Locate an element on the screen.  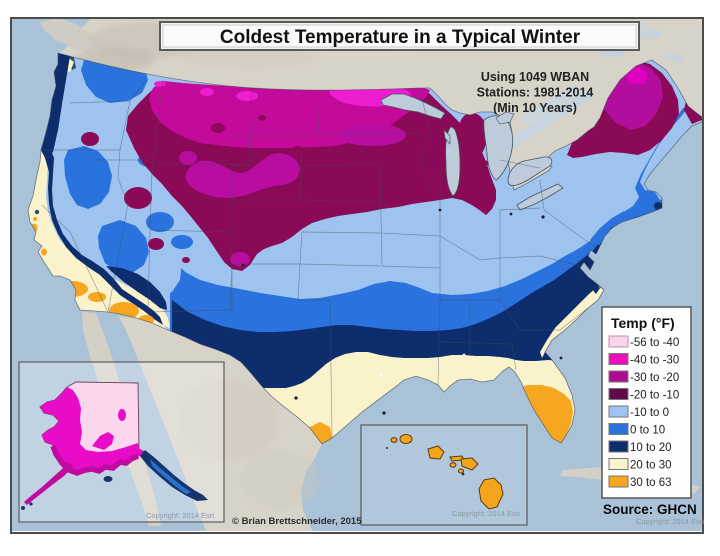
svg-text: -56 to -40 is located at coordinates (654, 343).